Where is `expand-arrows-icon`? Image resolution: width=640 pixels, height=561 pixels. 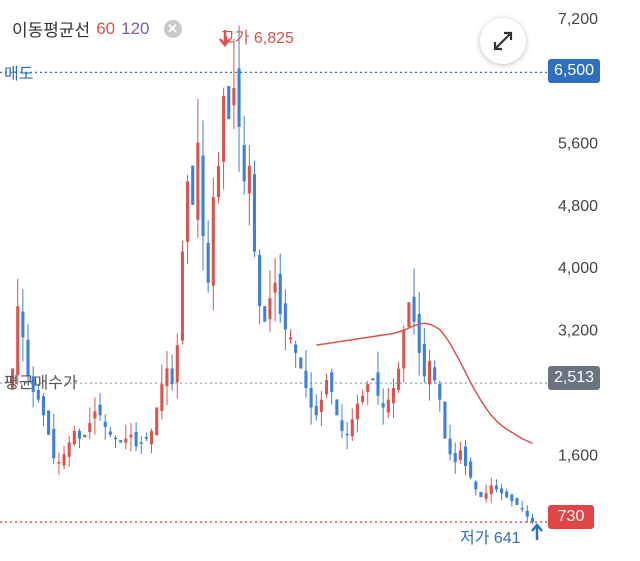
expand-arrows-icon is located at coordinates (503, 41).